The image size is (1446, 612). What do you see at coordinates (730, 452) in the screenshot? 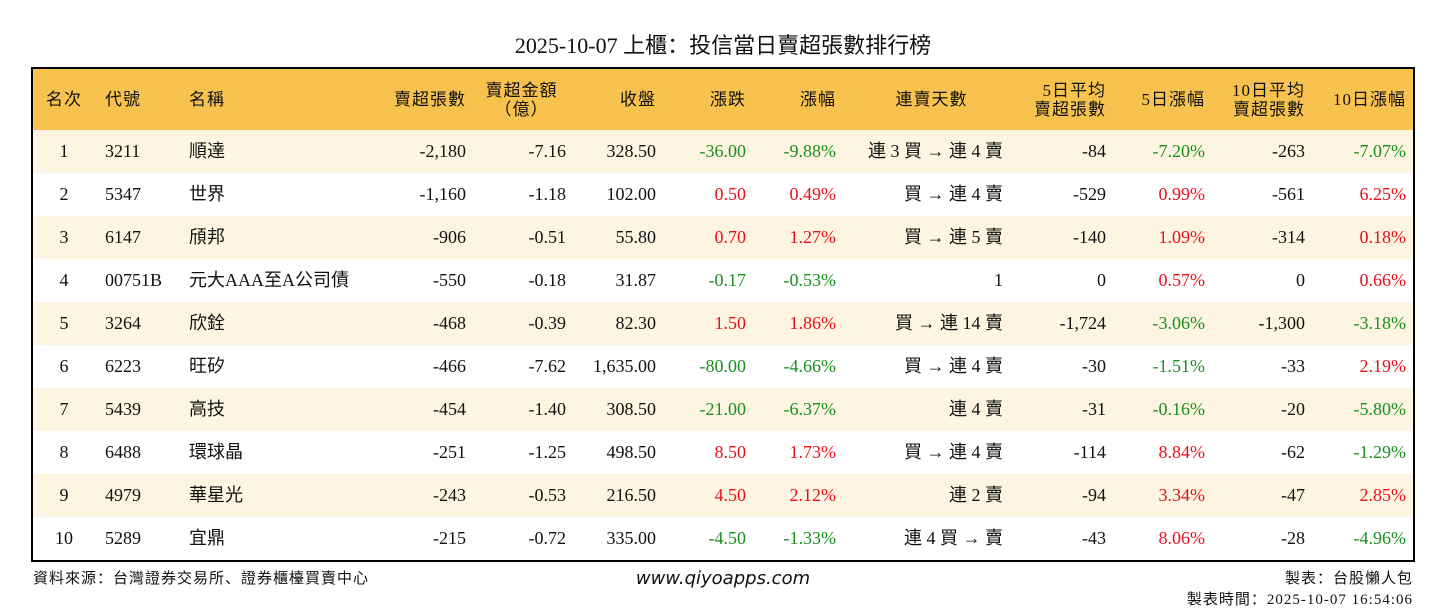
I see `table-cell: 8.50` at bounding box center [730, 452].